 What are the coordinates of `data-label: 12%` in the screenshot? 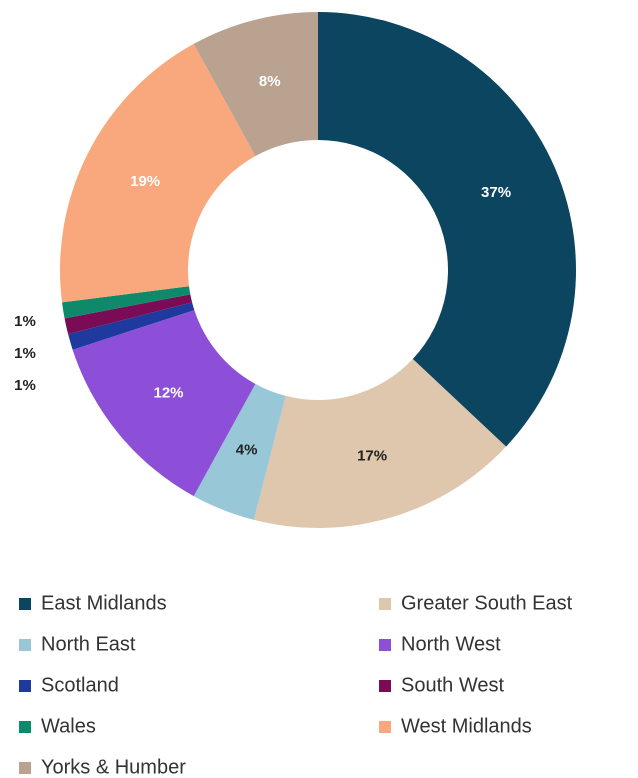 It's located at (169, 393).